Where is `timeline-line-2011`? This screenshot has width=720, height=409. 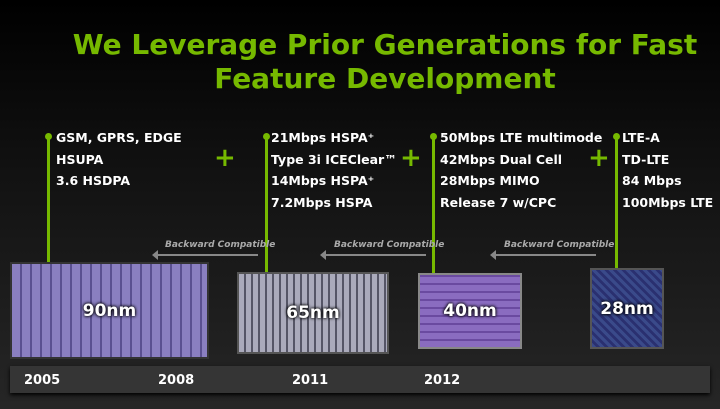 timeline-line-2011 is located at coordinates (433, 205).